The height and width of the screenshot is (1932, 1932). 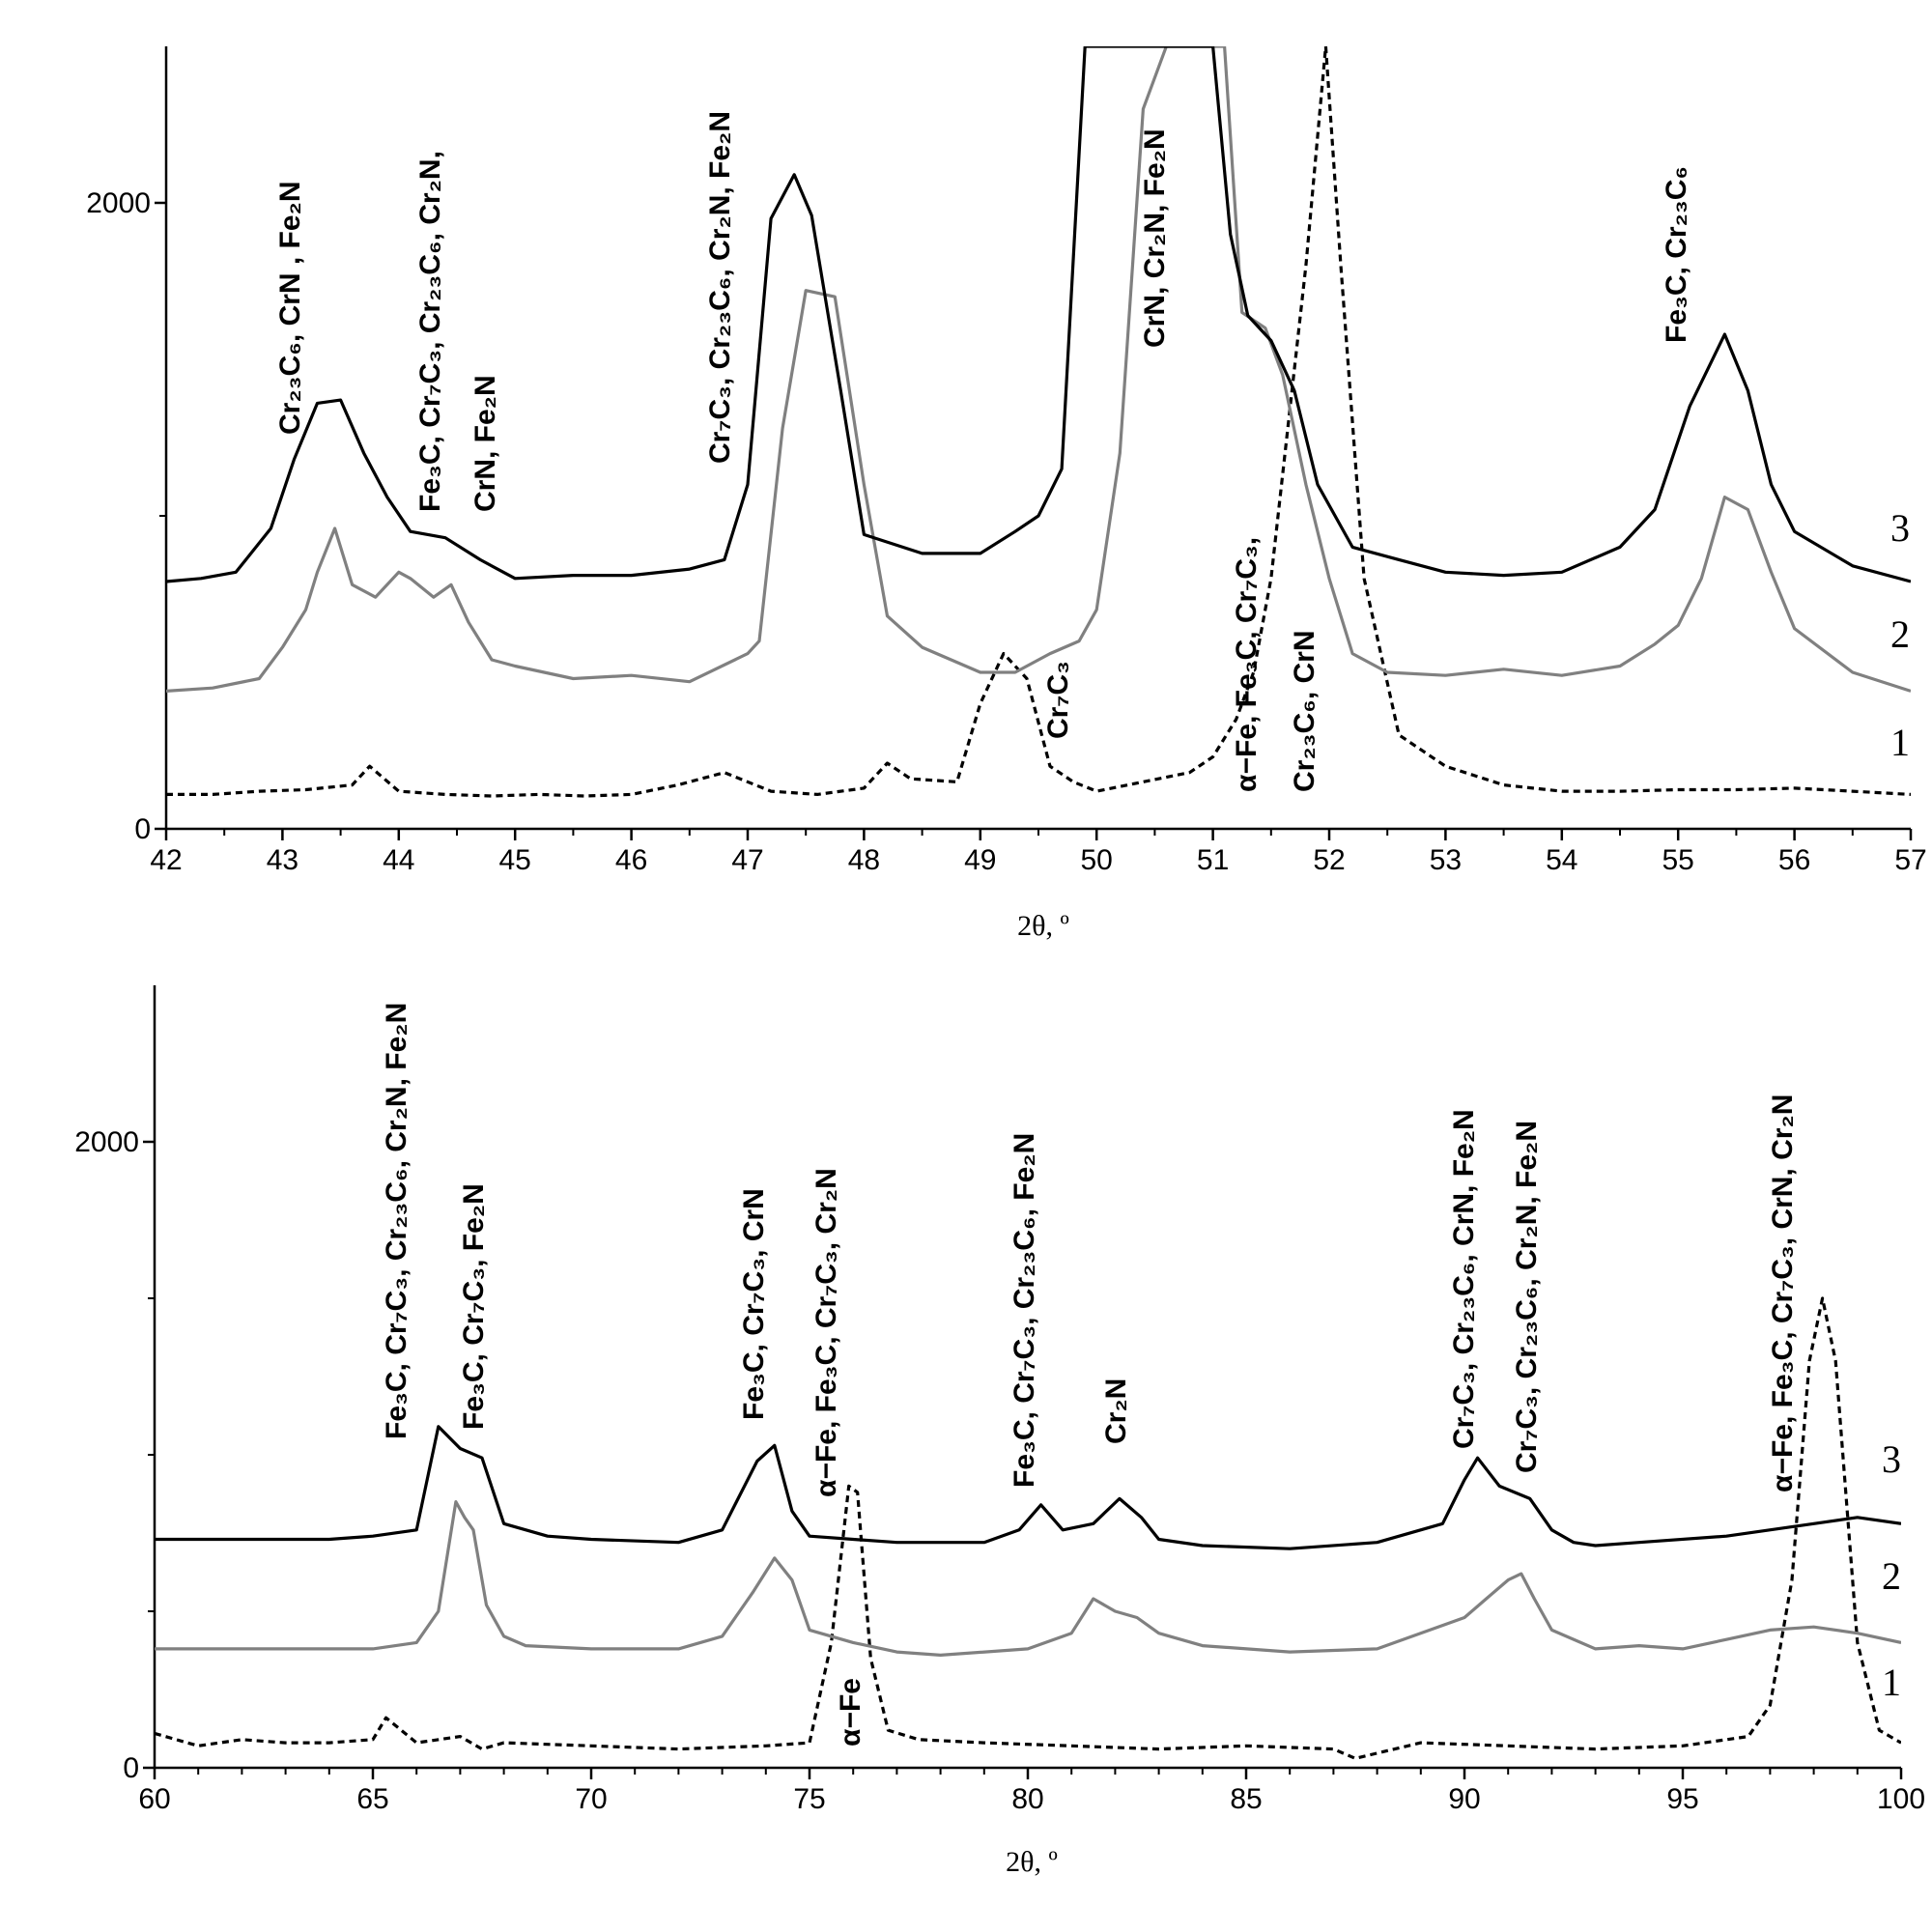 I want to click on x-tick-label: 60, so click(x=154, y=1799).